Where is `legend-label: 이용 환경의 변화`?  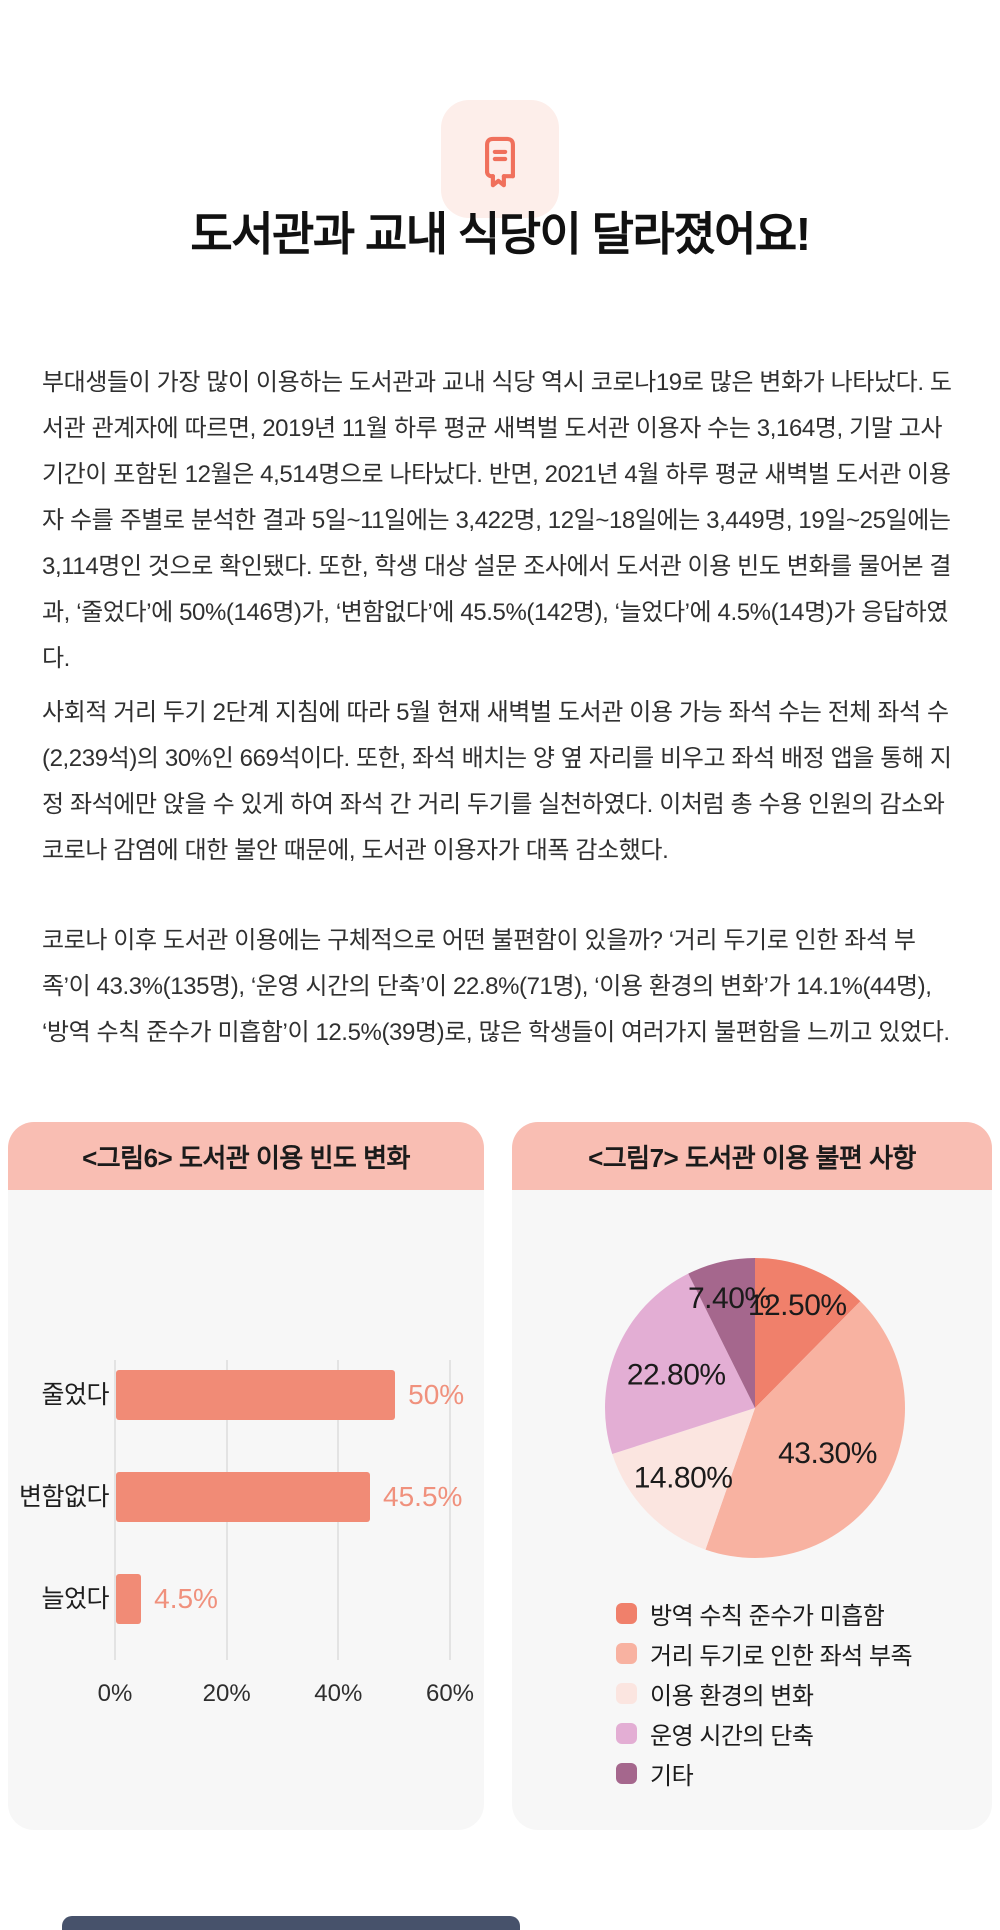 legend-label: 이용 환경의 변화 is located at coordinates (732, 1696).